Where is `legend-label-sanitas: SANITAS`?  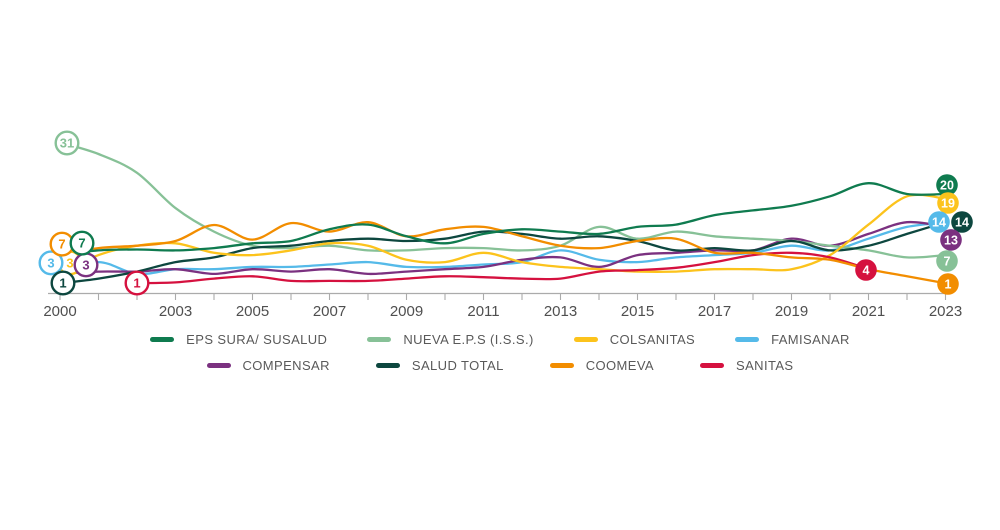
legend-label-sanitas: SANITAS is located at coordinates (765, 365).